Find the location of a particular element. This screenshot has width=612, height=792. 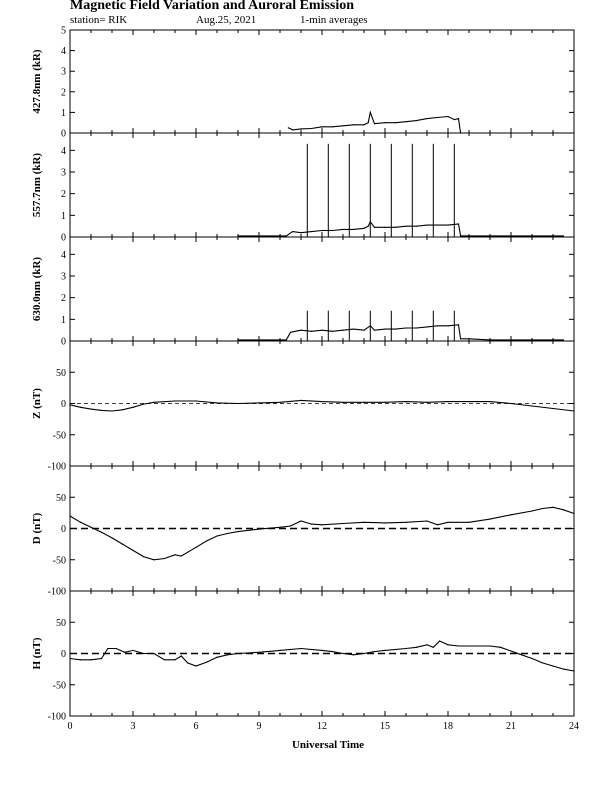

panel-5: -100 -50 0 50 D (nT) is located at coordinates (303, 531).